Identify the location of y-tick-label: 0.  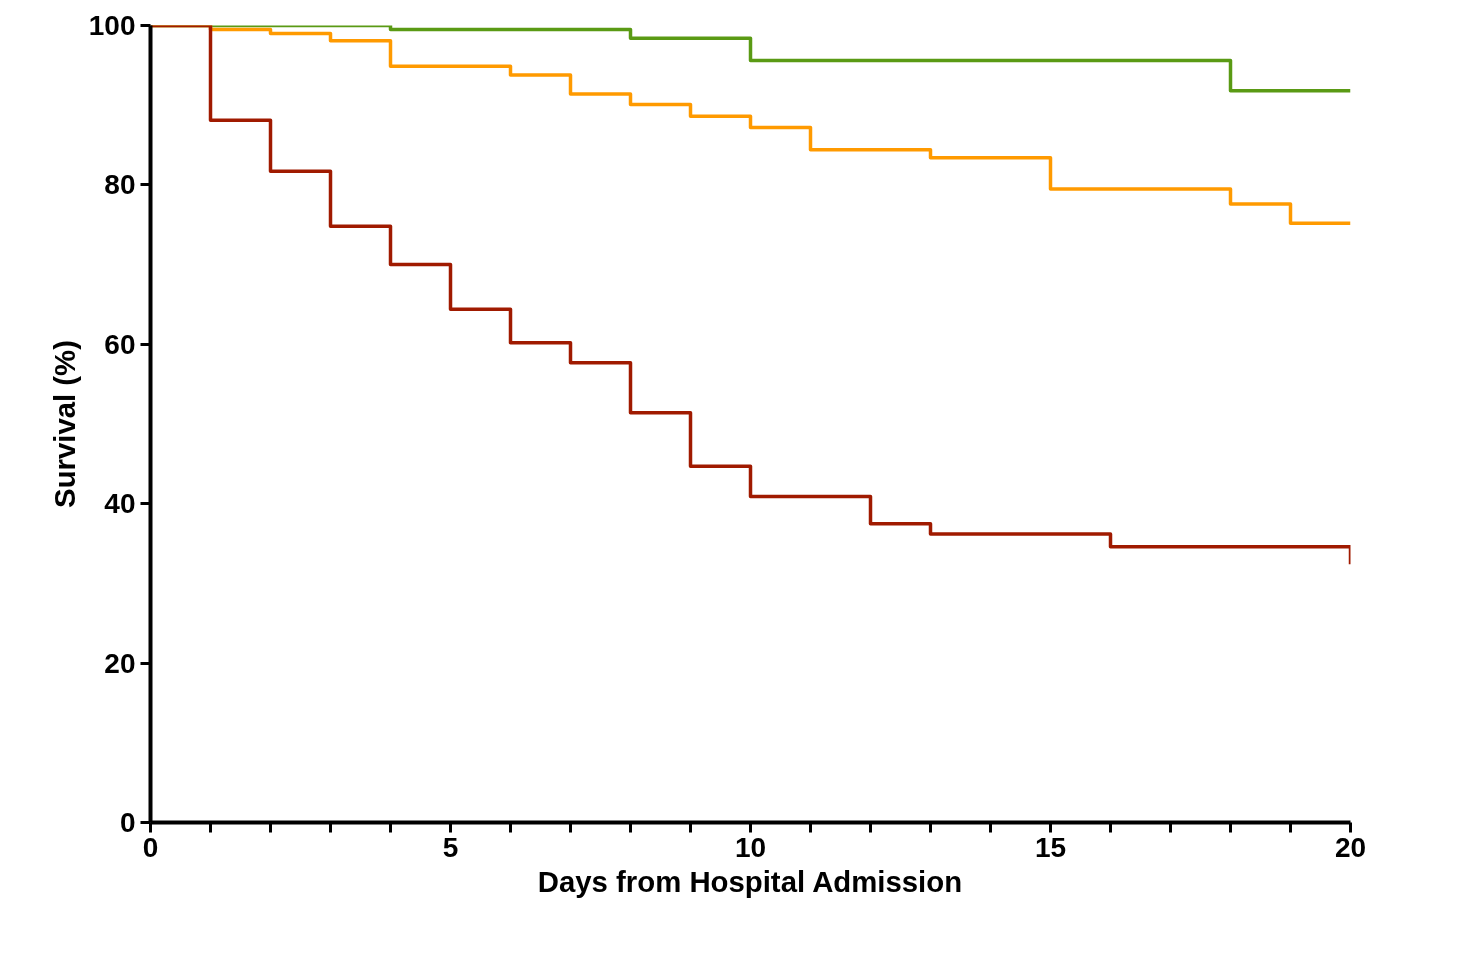
(127, 822).